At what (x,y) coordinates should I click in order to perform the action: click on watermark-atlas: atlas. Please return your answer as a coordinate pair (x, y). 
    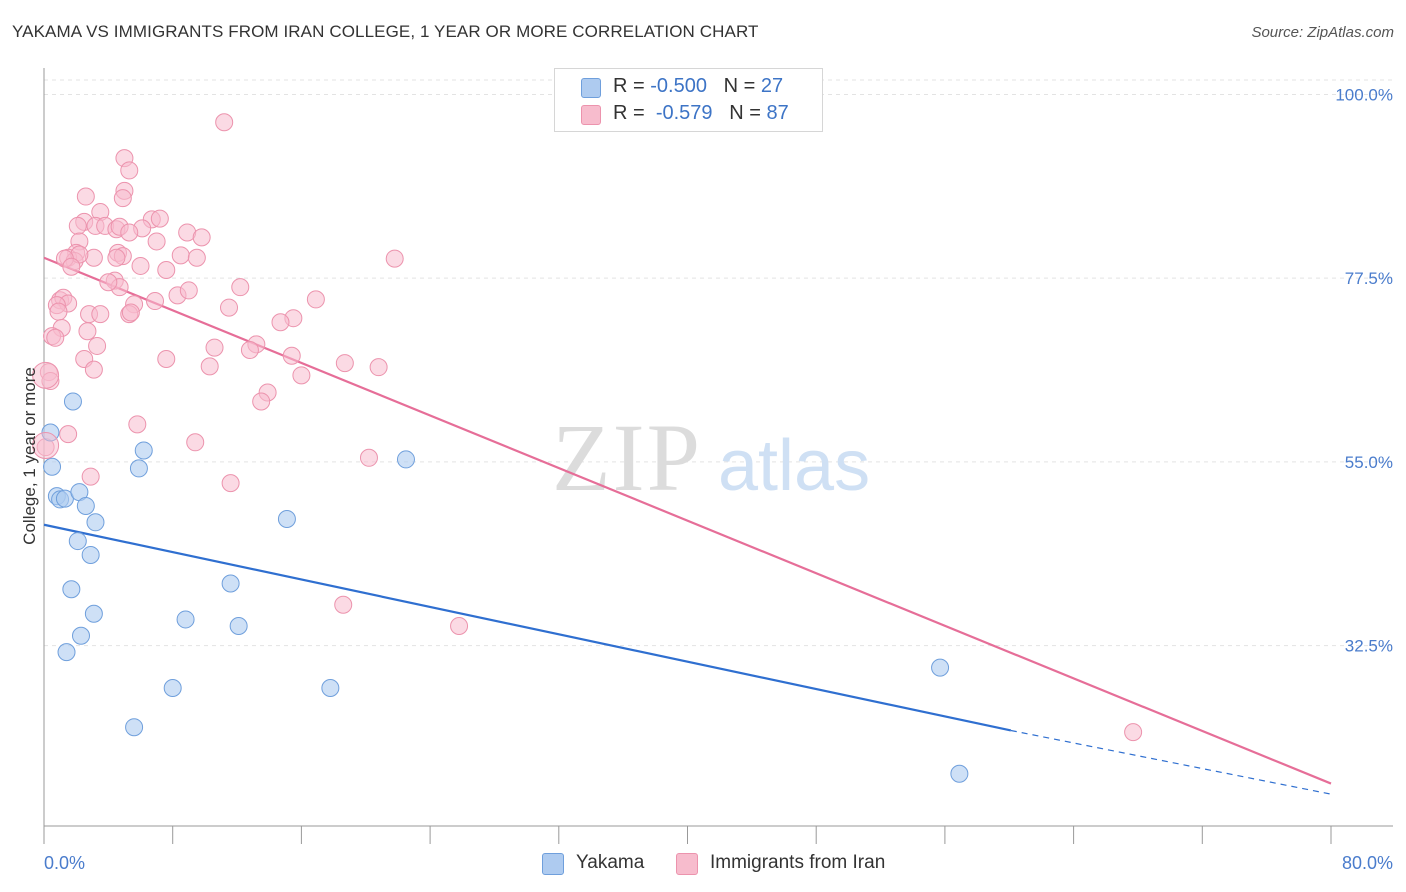
    Looking at the image, I should click on (794, 466).